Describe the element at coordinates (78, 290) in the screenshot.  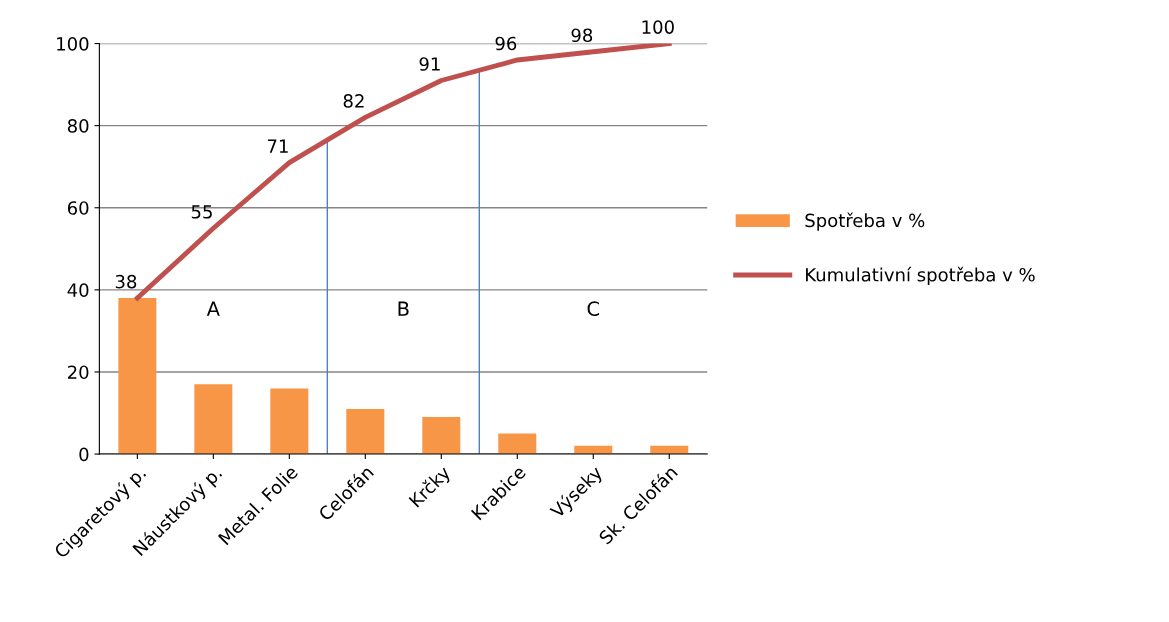
I see `y-tick-label: 40` at that location.